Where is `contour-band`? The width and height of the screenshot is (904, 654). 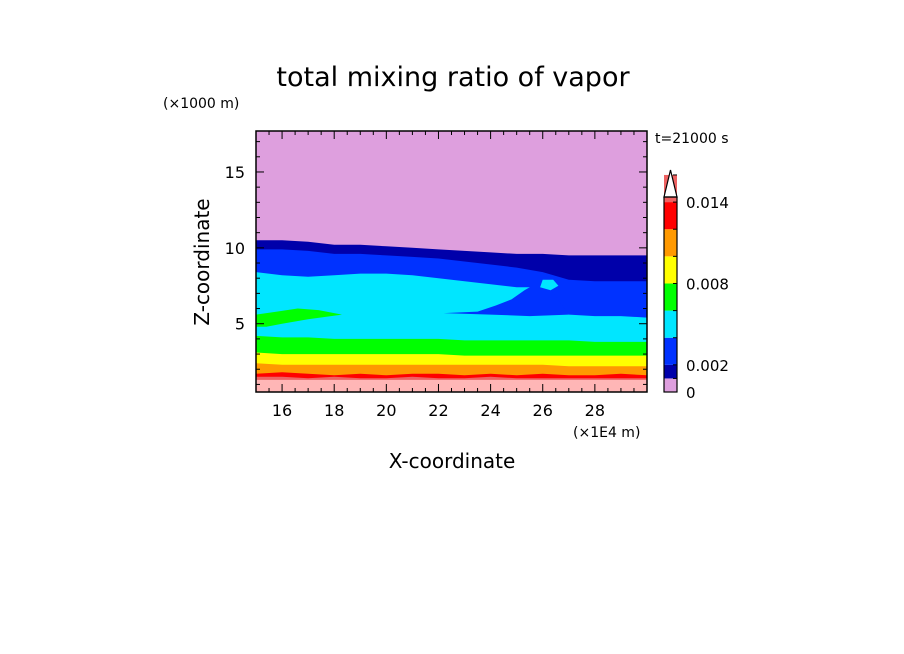 contour-band is located at coordinates (451, 385).